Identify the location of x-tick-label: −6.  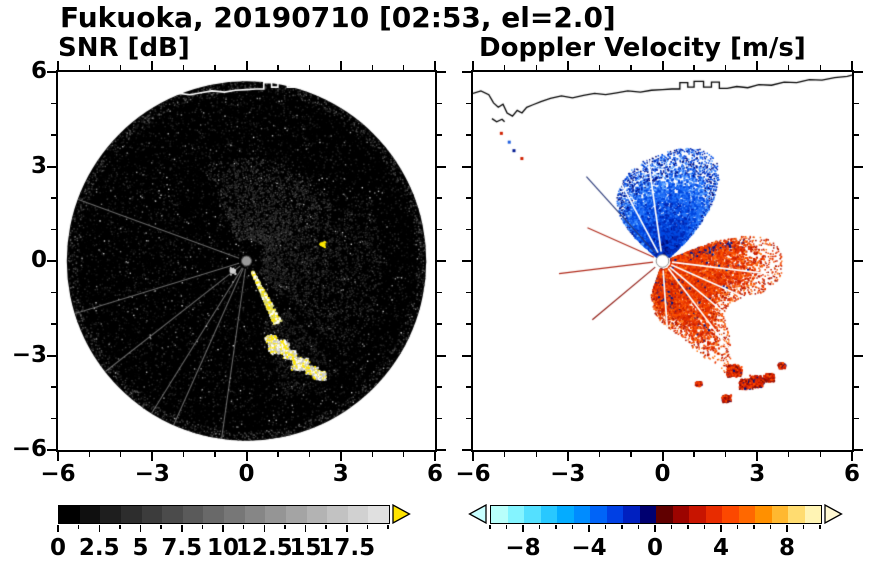
(473, 474).